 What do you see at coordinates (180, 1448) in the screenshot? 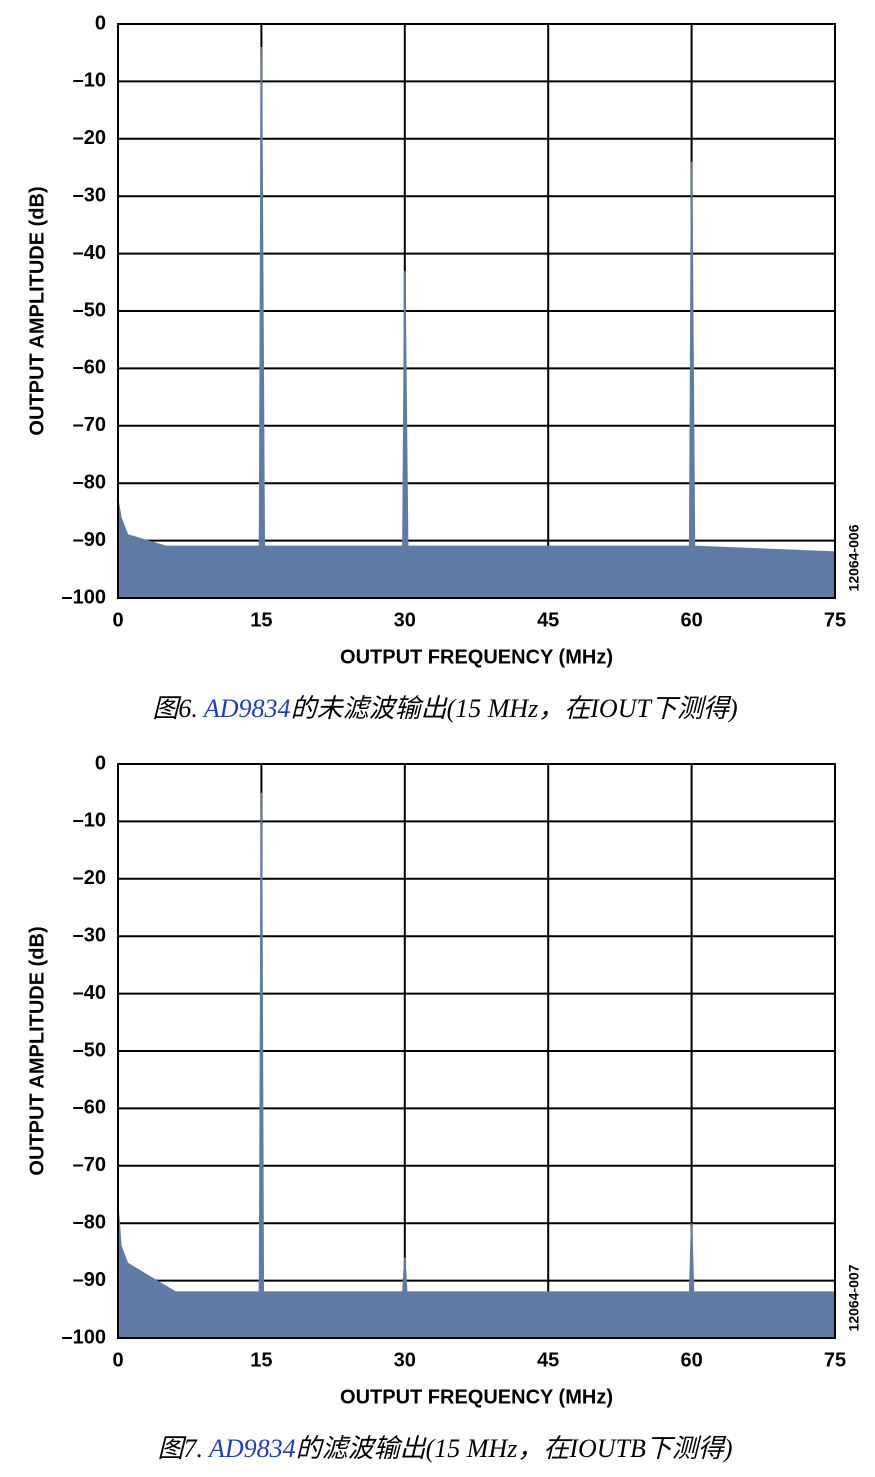
I see `caption-part: 图7.` at bounding box center [180, 1448].